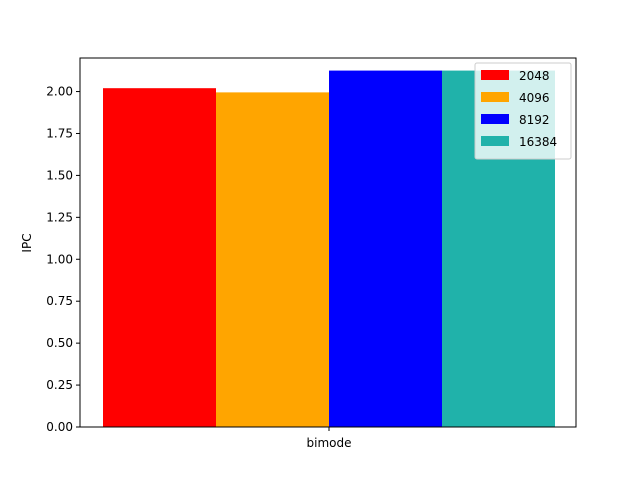  I want to click on legend-label-8192: 8192, so click(534, 120).